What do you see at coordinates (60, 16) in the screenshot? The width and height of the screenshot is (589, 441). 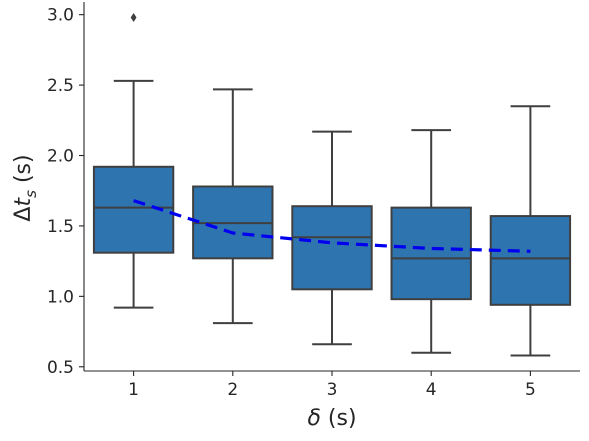 I see `y-tick-label: 3.0` at bounding box center [60, 16].